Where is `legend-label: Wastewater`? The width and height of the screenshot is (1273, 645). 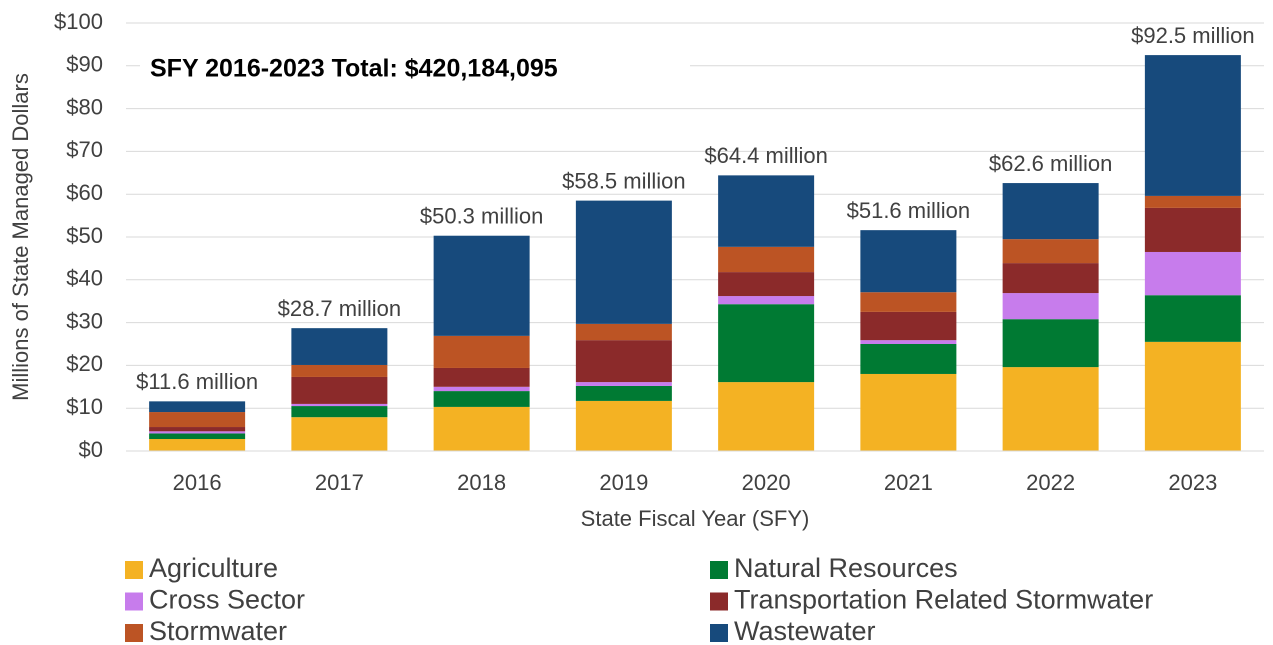 legend-label: Wastewater is located at coordinates (805, 630).